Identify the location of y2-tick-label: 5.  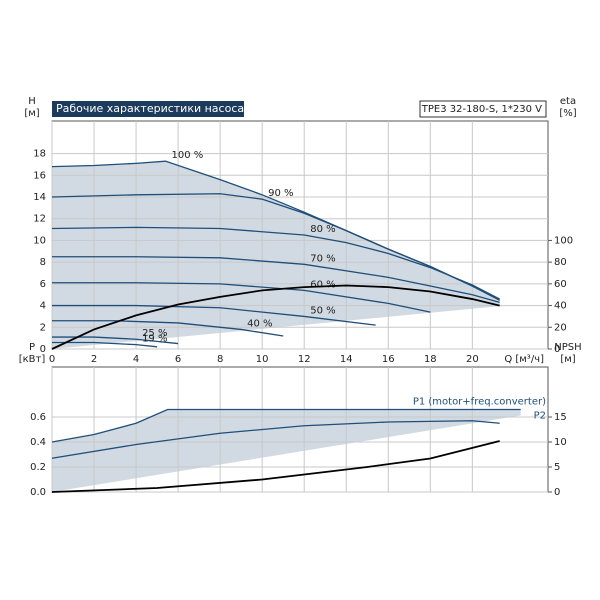
(557, 467).